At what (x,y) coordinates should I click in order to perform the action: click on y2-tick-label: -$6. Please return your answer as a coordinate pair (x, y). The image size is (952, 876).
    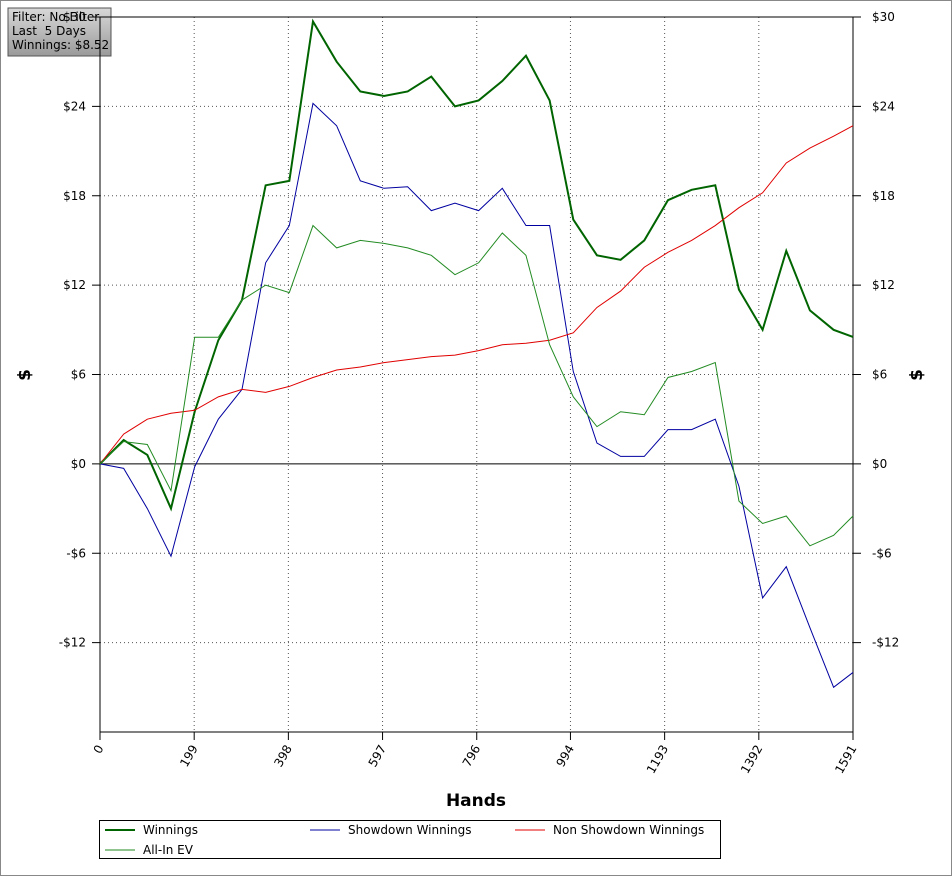
    Looking at the image, I should click on (882, 553).